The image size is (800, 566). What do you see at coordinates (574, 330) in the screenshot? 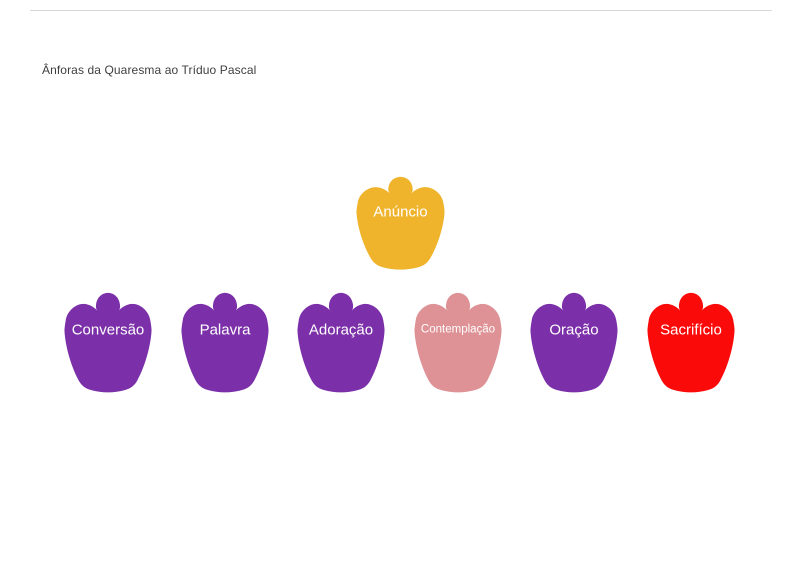
I see `amphora-label: Oração` at bounding box center [574, 330].